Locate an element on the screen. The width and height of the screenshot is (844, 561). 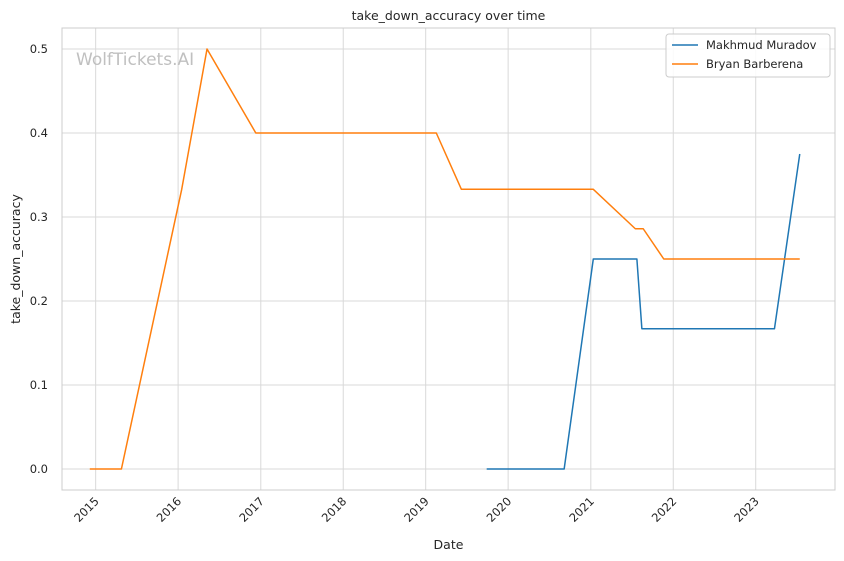
y-tick-label: 0.0 is located at coordinates (39, 469).